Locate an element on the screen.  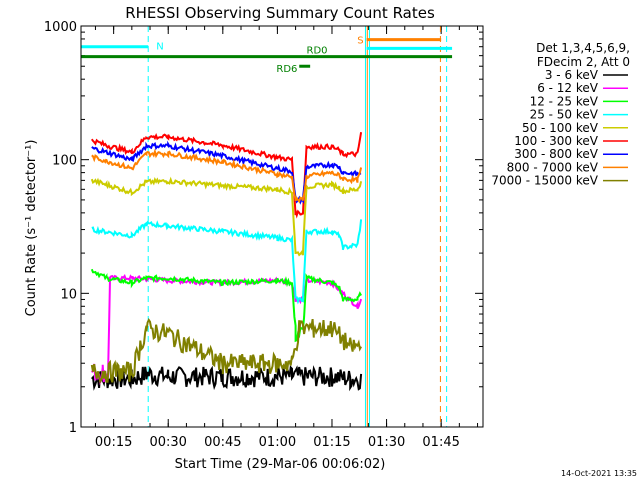
footer-timestamp: 14-Oct-2021 13:35 is located at coordinates (599, 473).